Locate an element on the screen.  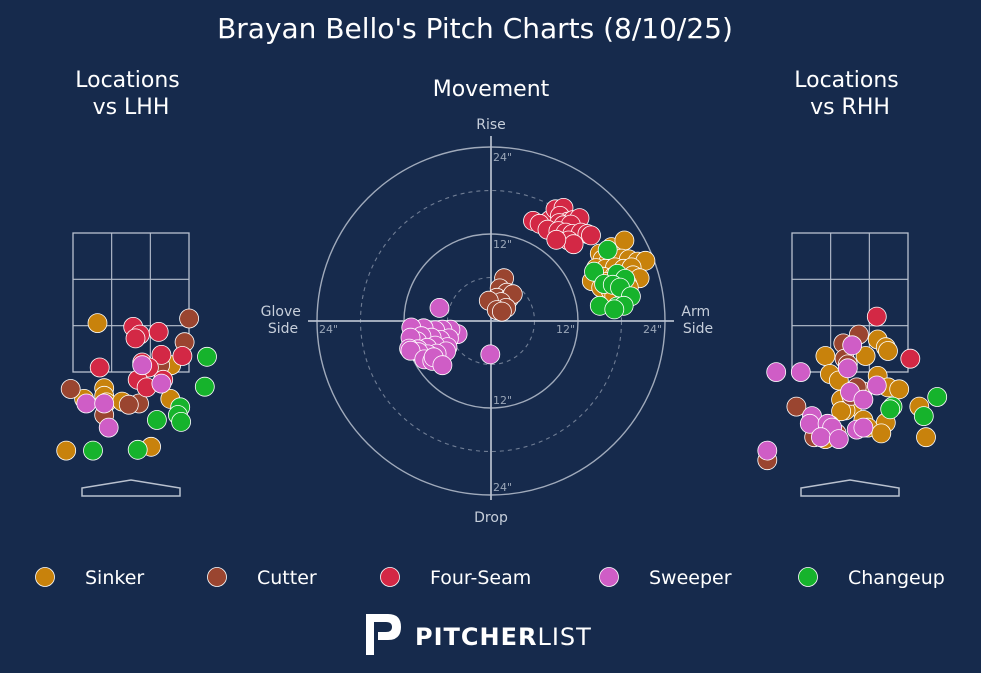
legend-label: Changeup is located at coordinates (896, 578).